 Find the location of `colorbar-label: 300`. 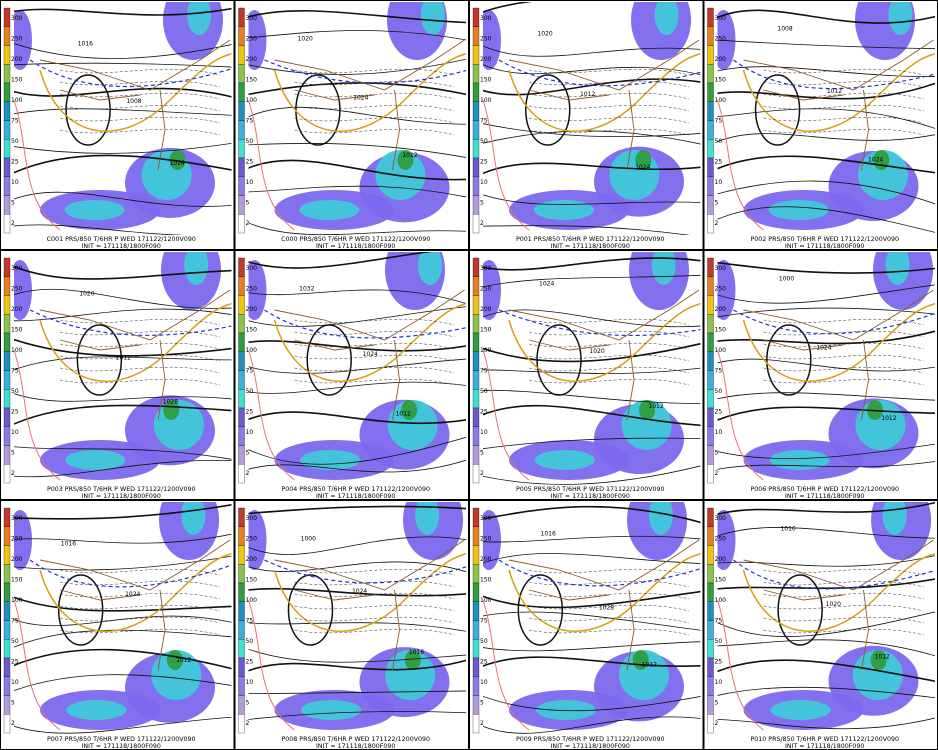

colorbar-label: 300 is located at coordinates (17, 268).